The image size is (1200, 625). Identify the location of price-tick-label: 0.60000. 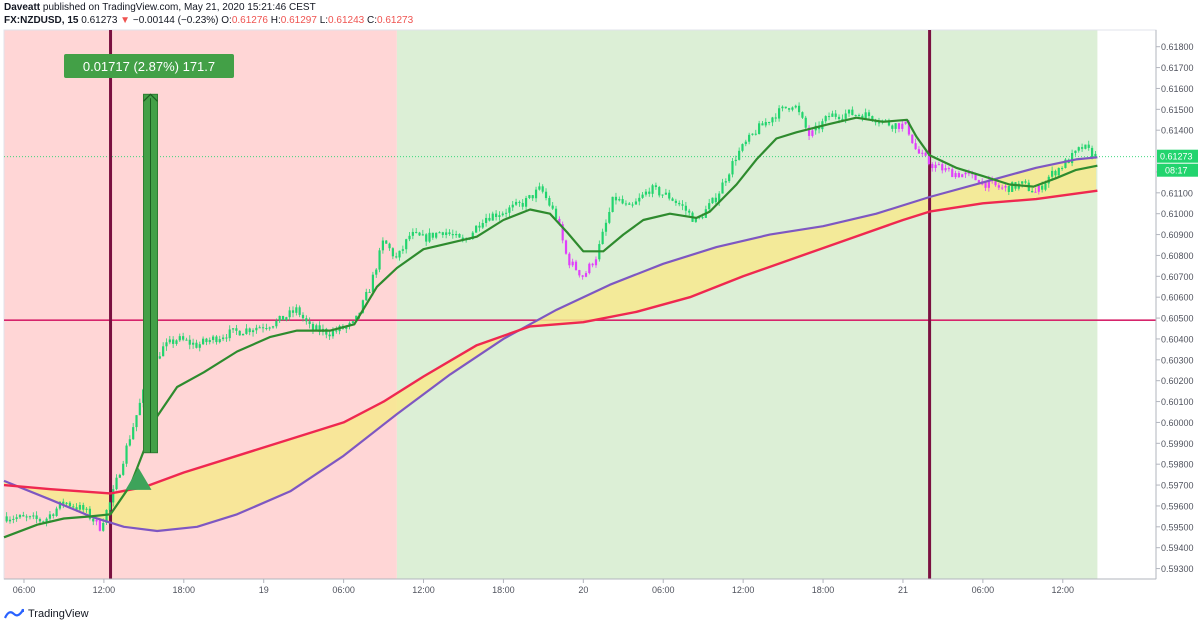
(1177, 423).